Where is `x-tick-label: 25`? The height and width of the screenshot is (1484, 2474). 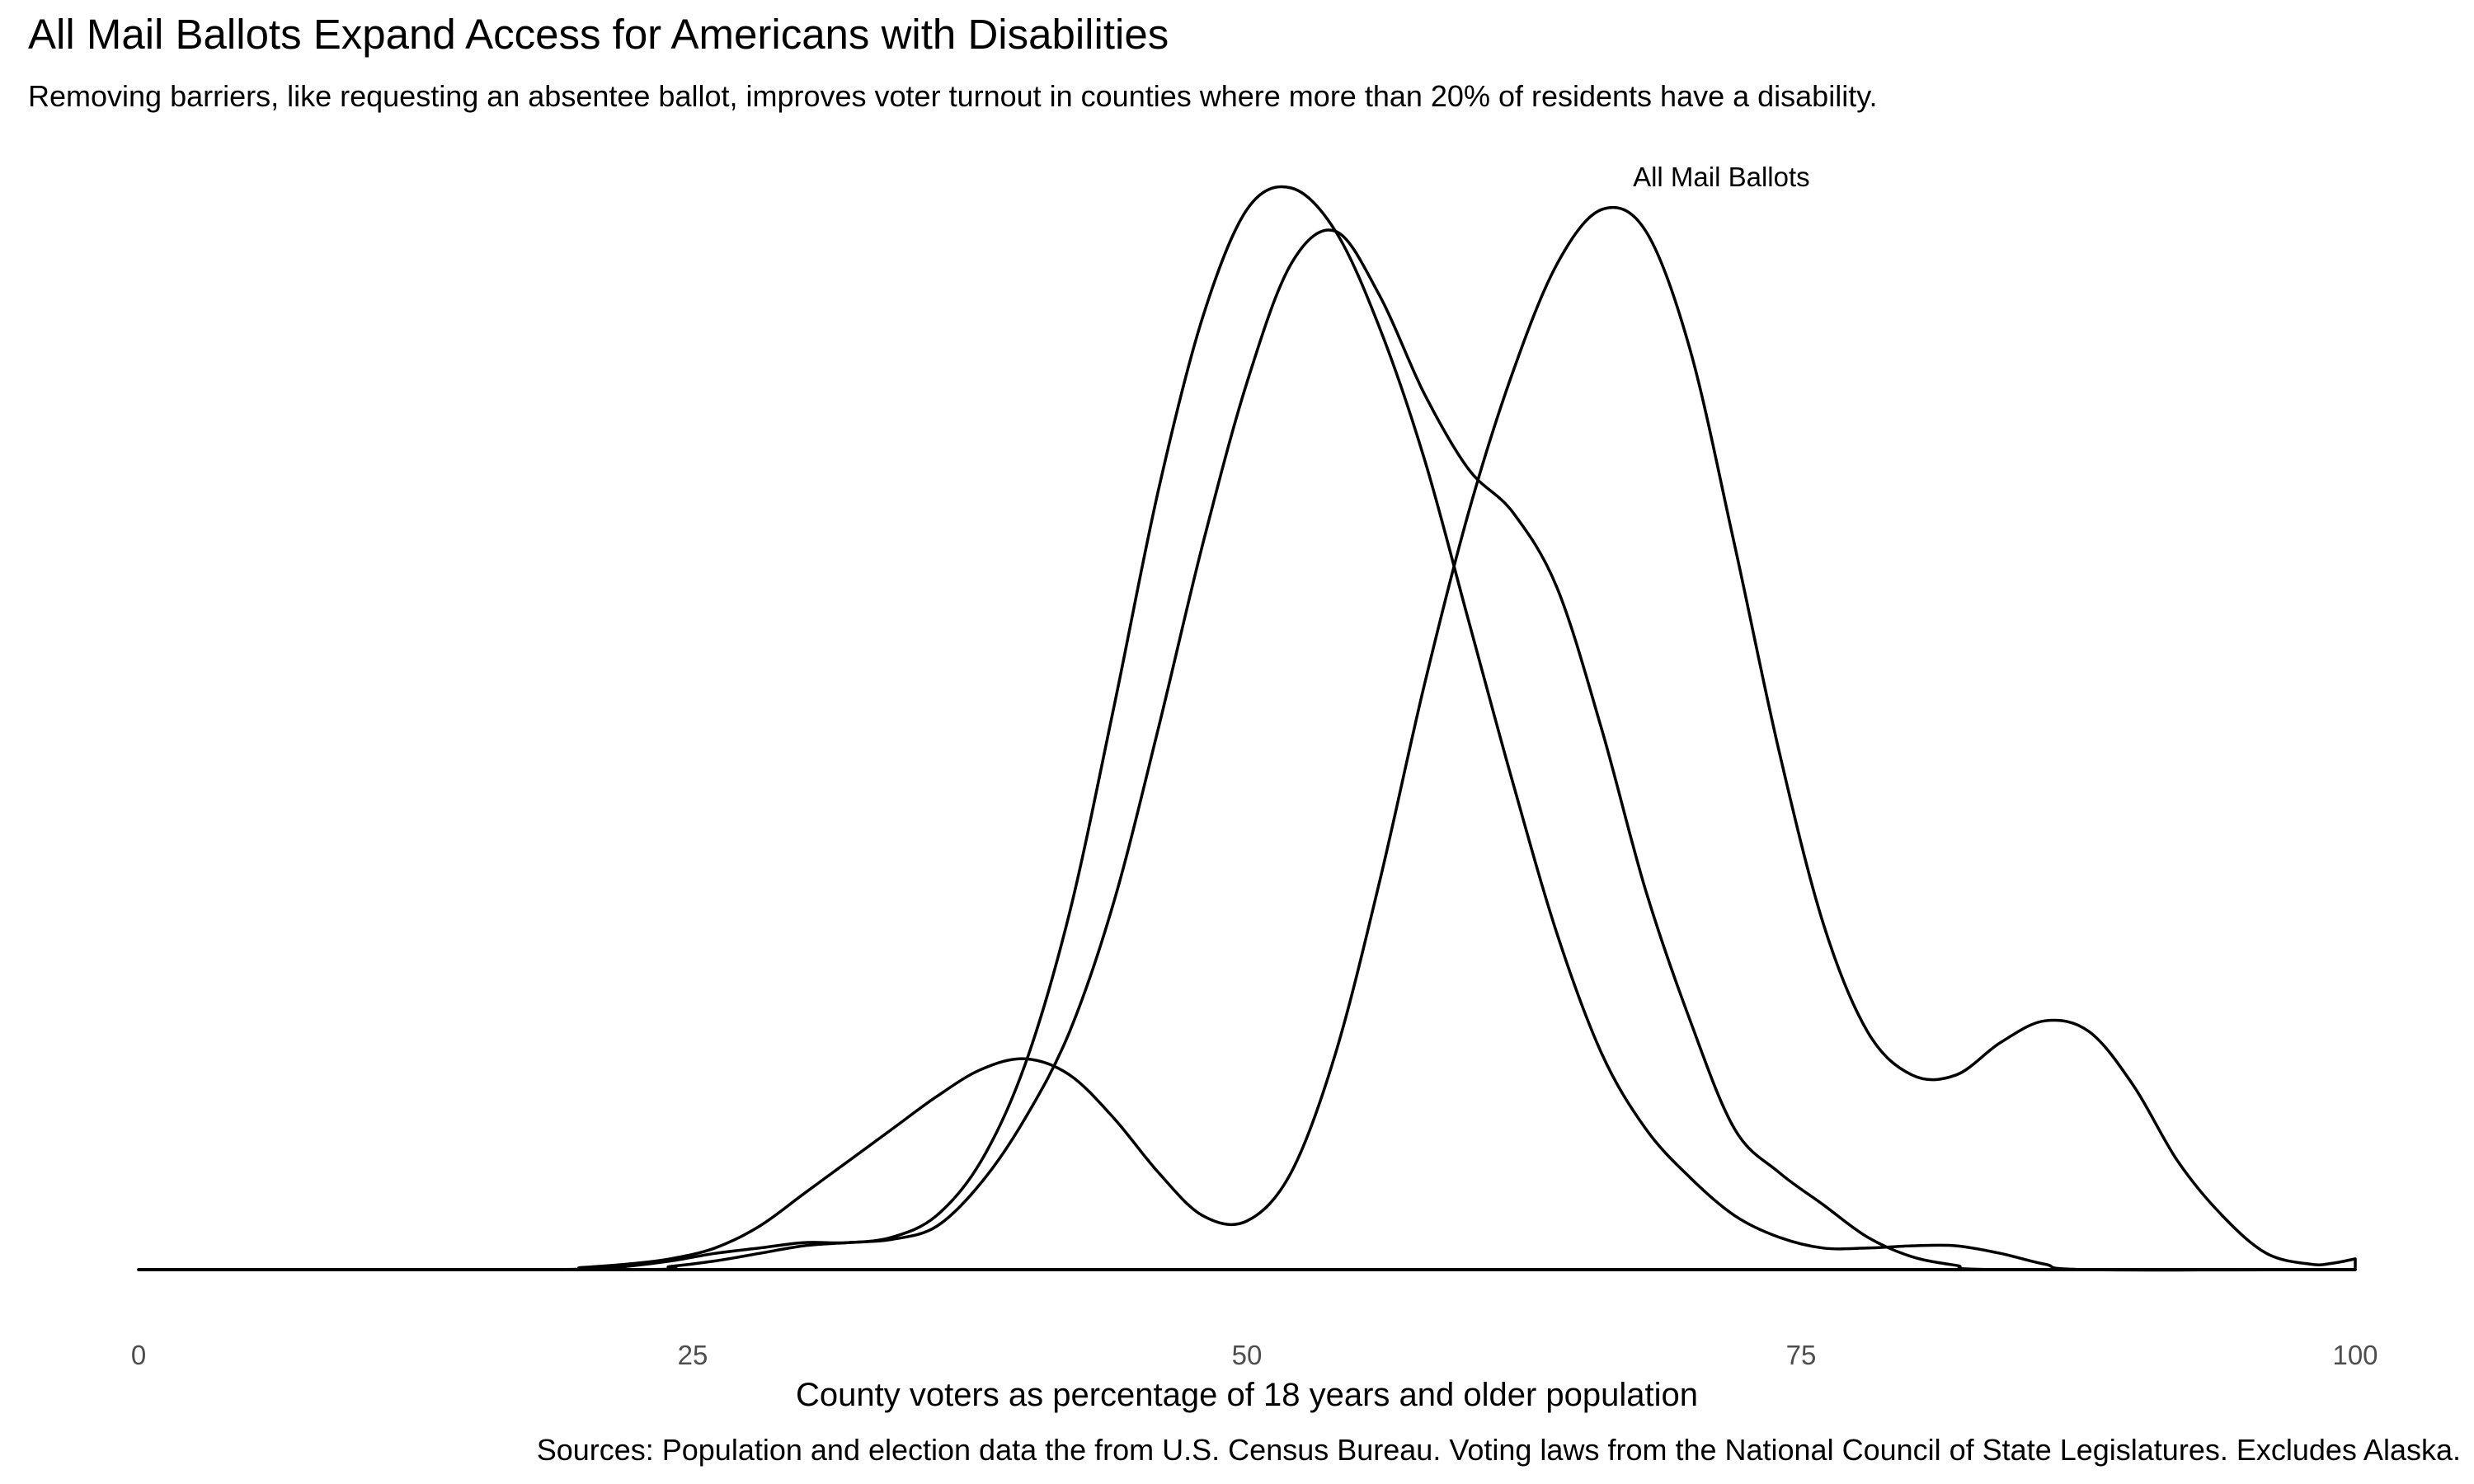 x-tick-label: 25 is located at coordinates (693, 1355).